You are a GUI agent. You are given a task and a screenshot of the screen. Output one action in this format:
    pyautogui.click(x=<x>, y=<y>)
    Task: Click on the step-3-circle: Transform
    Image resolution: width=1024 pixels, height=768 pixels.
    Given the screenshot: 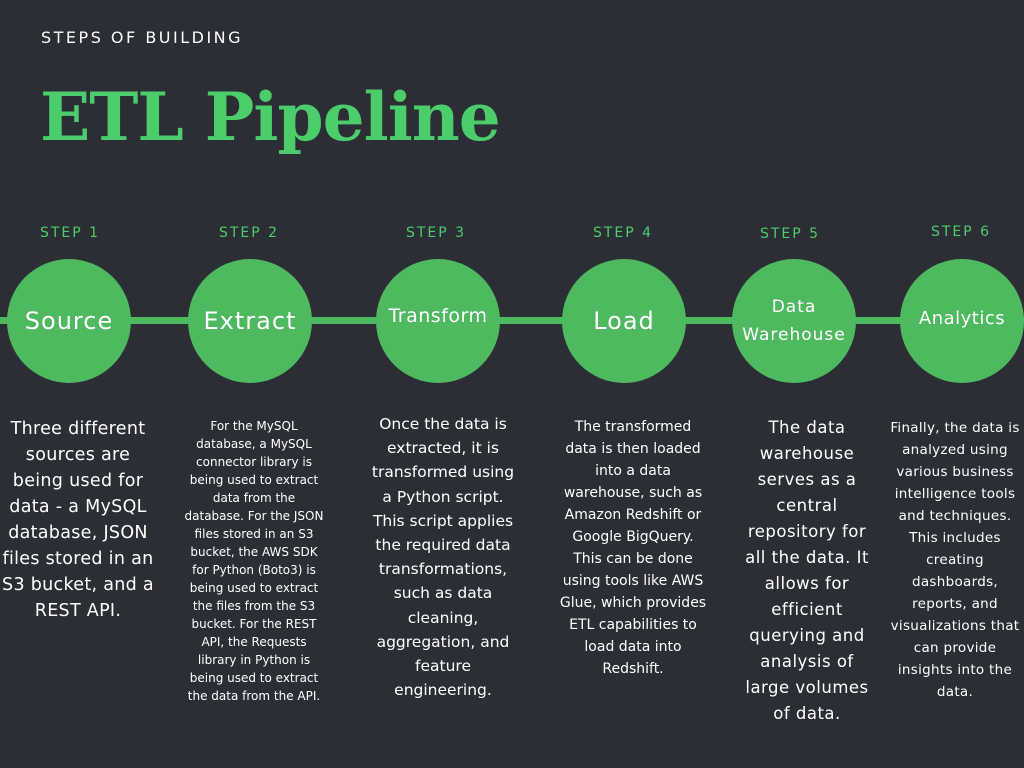 What is the action you would take?
    pyautogui.click(x=438, y=321)
    